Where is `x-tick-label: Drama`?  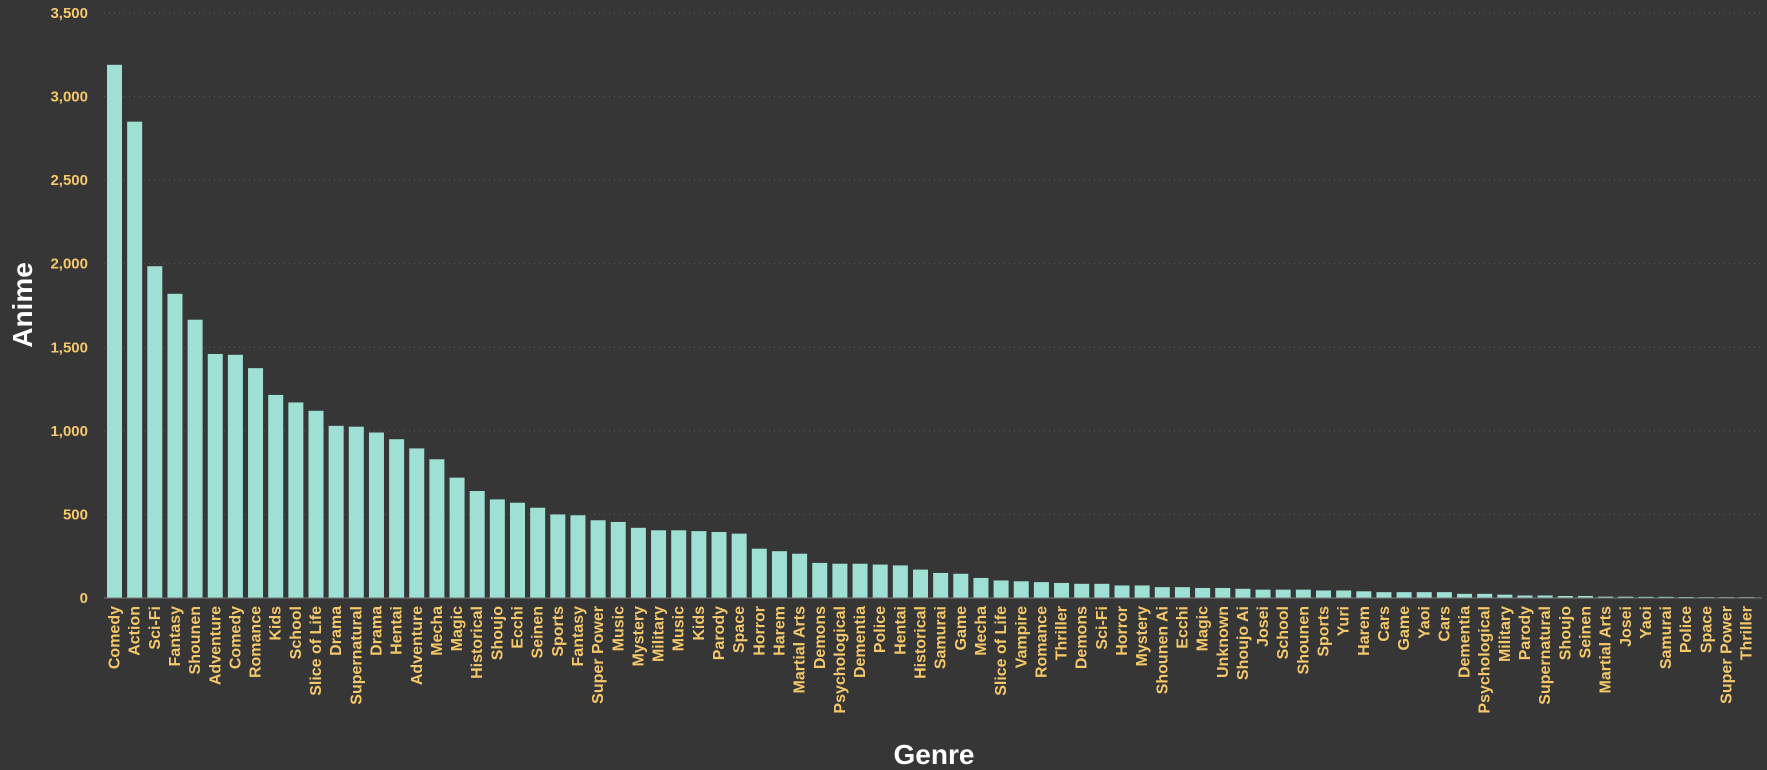
x-tick-label: Drama is located at coordinates (336, 631).